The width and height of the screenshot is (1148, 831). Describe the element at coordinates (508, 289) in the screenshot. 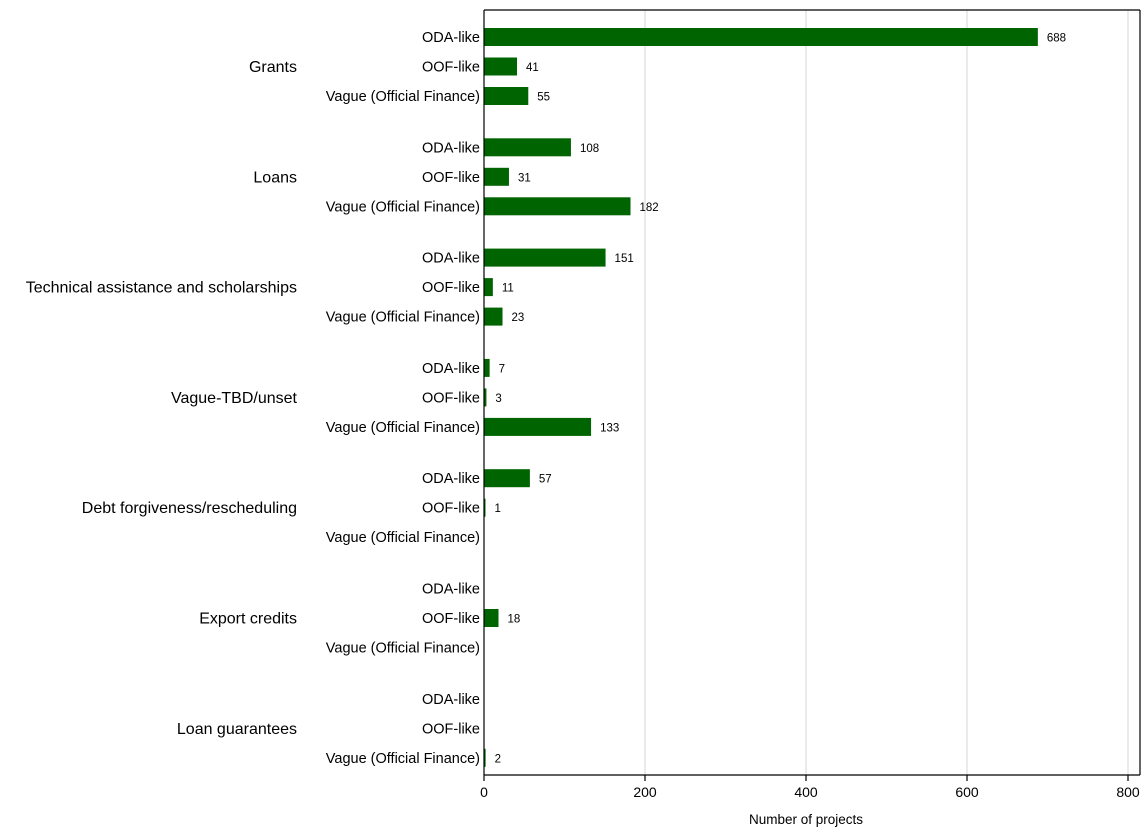

I see `value-label: 11` at that location.